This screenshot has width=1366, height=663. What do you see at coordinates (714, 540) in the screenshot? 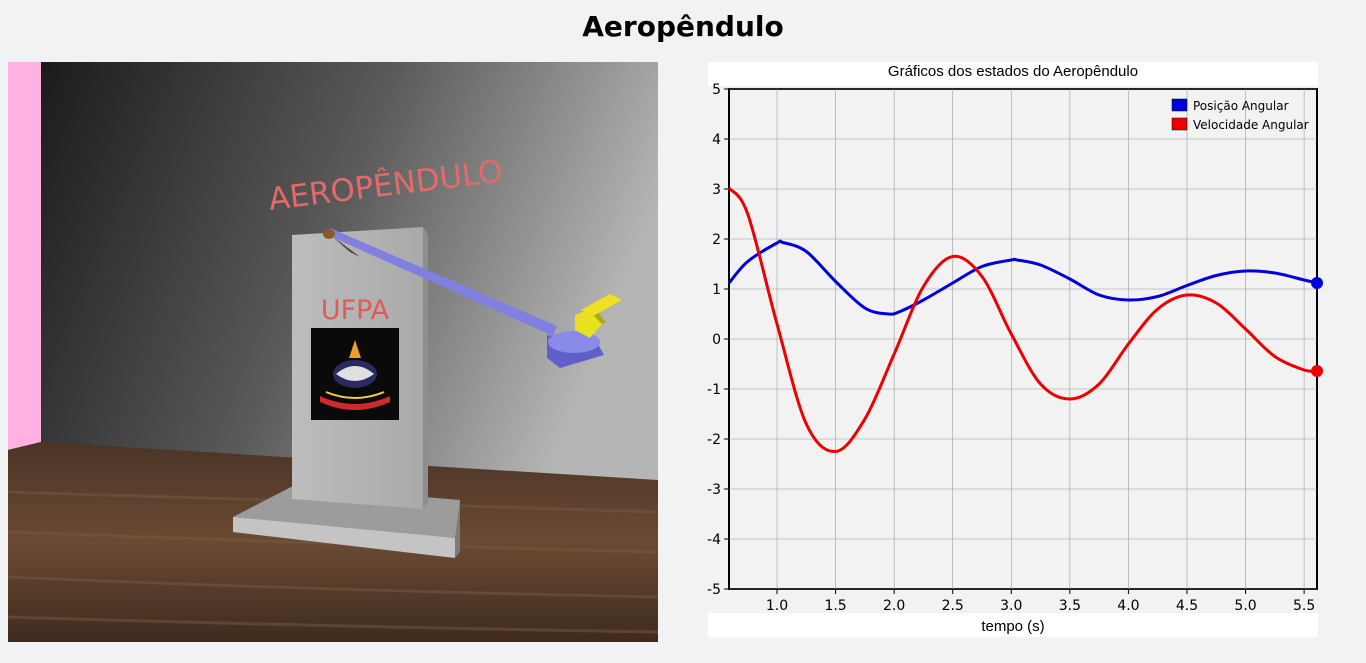
I see `y-tick-label: -4` at bounding box center [714, 540].